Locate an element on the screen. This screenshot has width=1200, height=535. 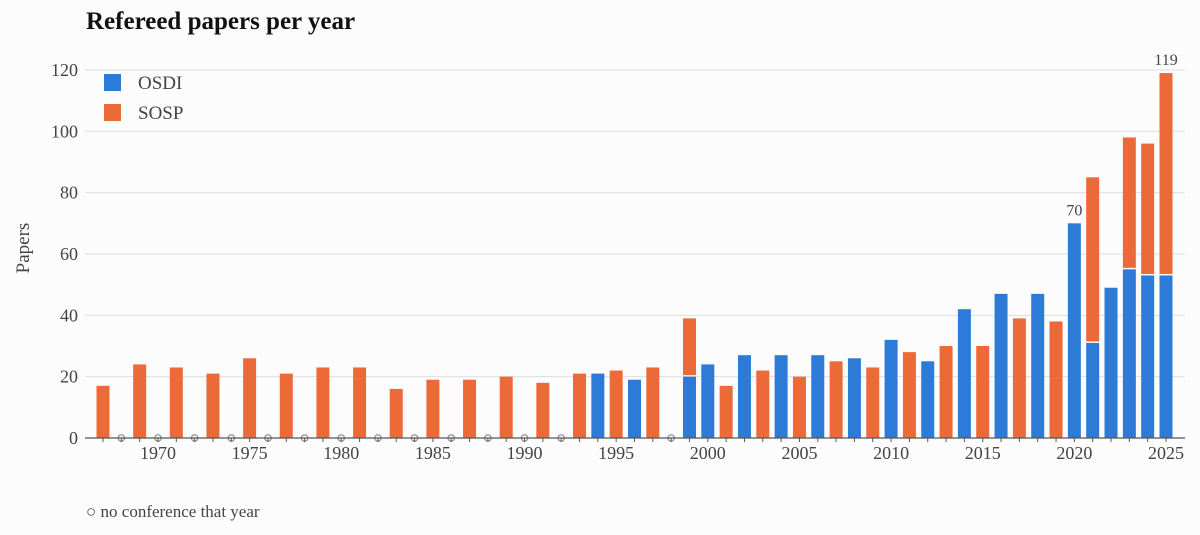
x-tick-label: 2005 is located at coordinates (799, 453).